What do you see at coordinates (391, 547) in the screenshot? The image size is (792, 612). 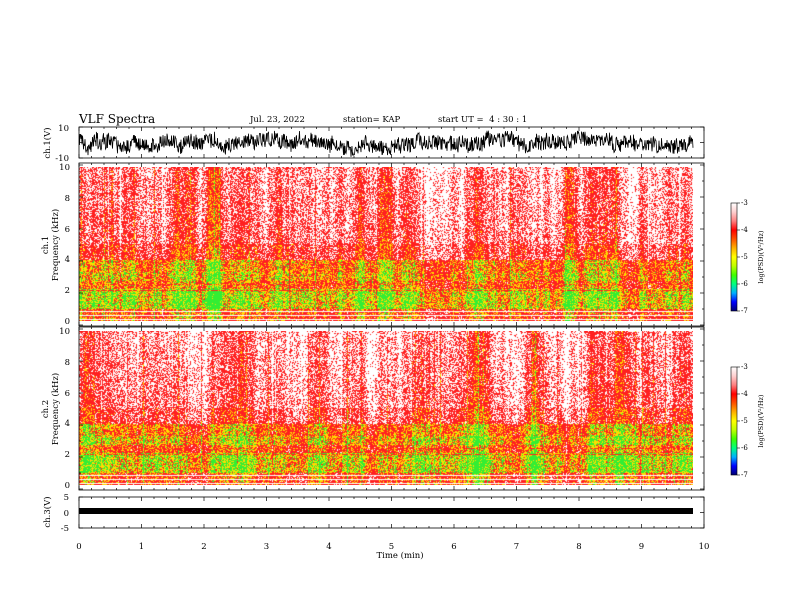 I see `xtick-label: 5` at bounding box center [391, 547].